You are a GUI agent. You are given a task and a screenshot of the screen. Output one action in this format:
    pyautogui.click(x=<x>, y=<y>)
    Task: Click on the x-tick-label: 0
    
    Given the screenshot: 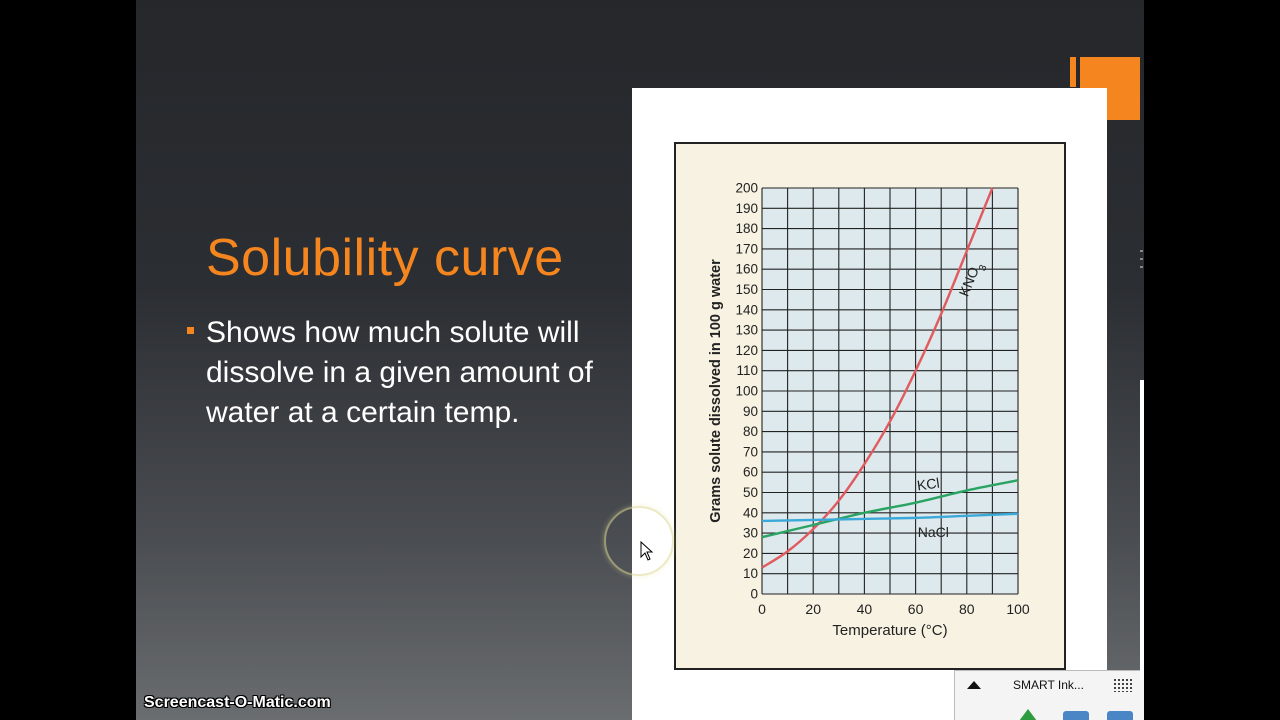 What is the action you would take?
    pyautogui.click(x=762, y=609)
    